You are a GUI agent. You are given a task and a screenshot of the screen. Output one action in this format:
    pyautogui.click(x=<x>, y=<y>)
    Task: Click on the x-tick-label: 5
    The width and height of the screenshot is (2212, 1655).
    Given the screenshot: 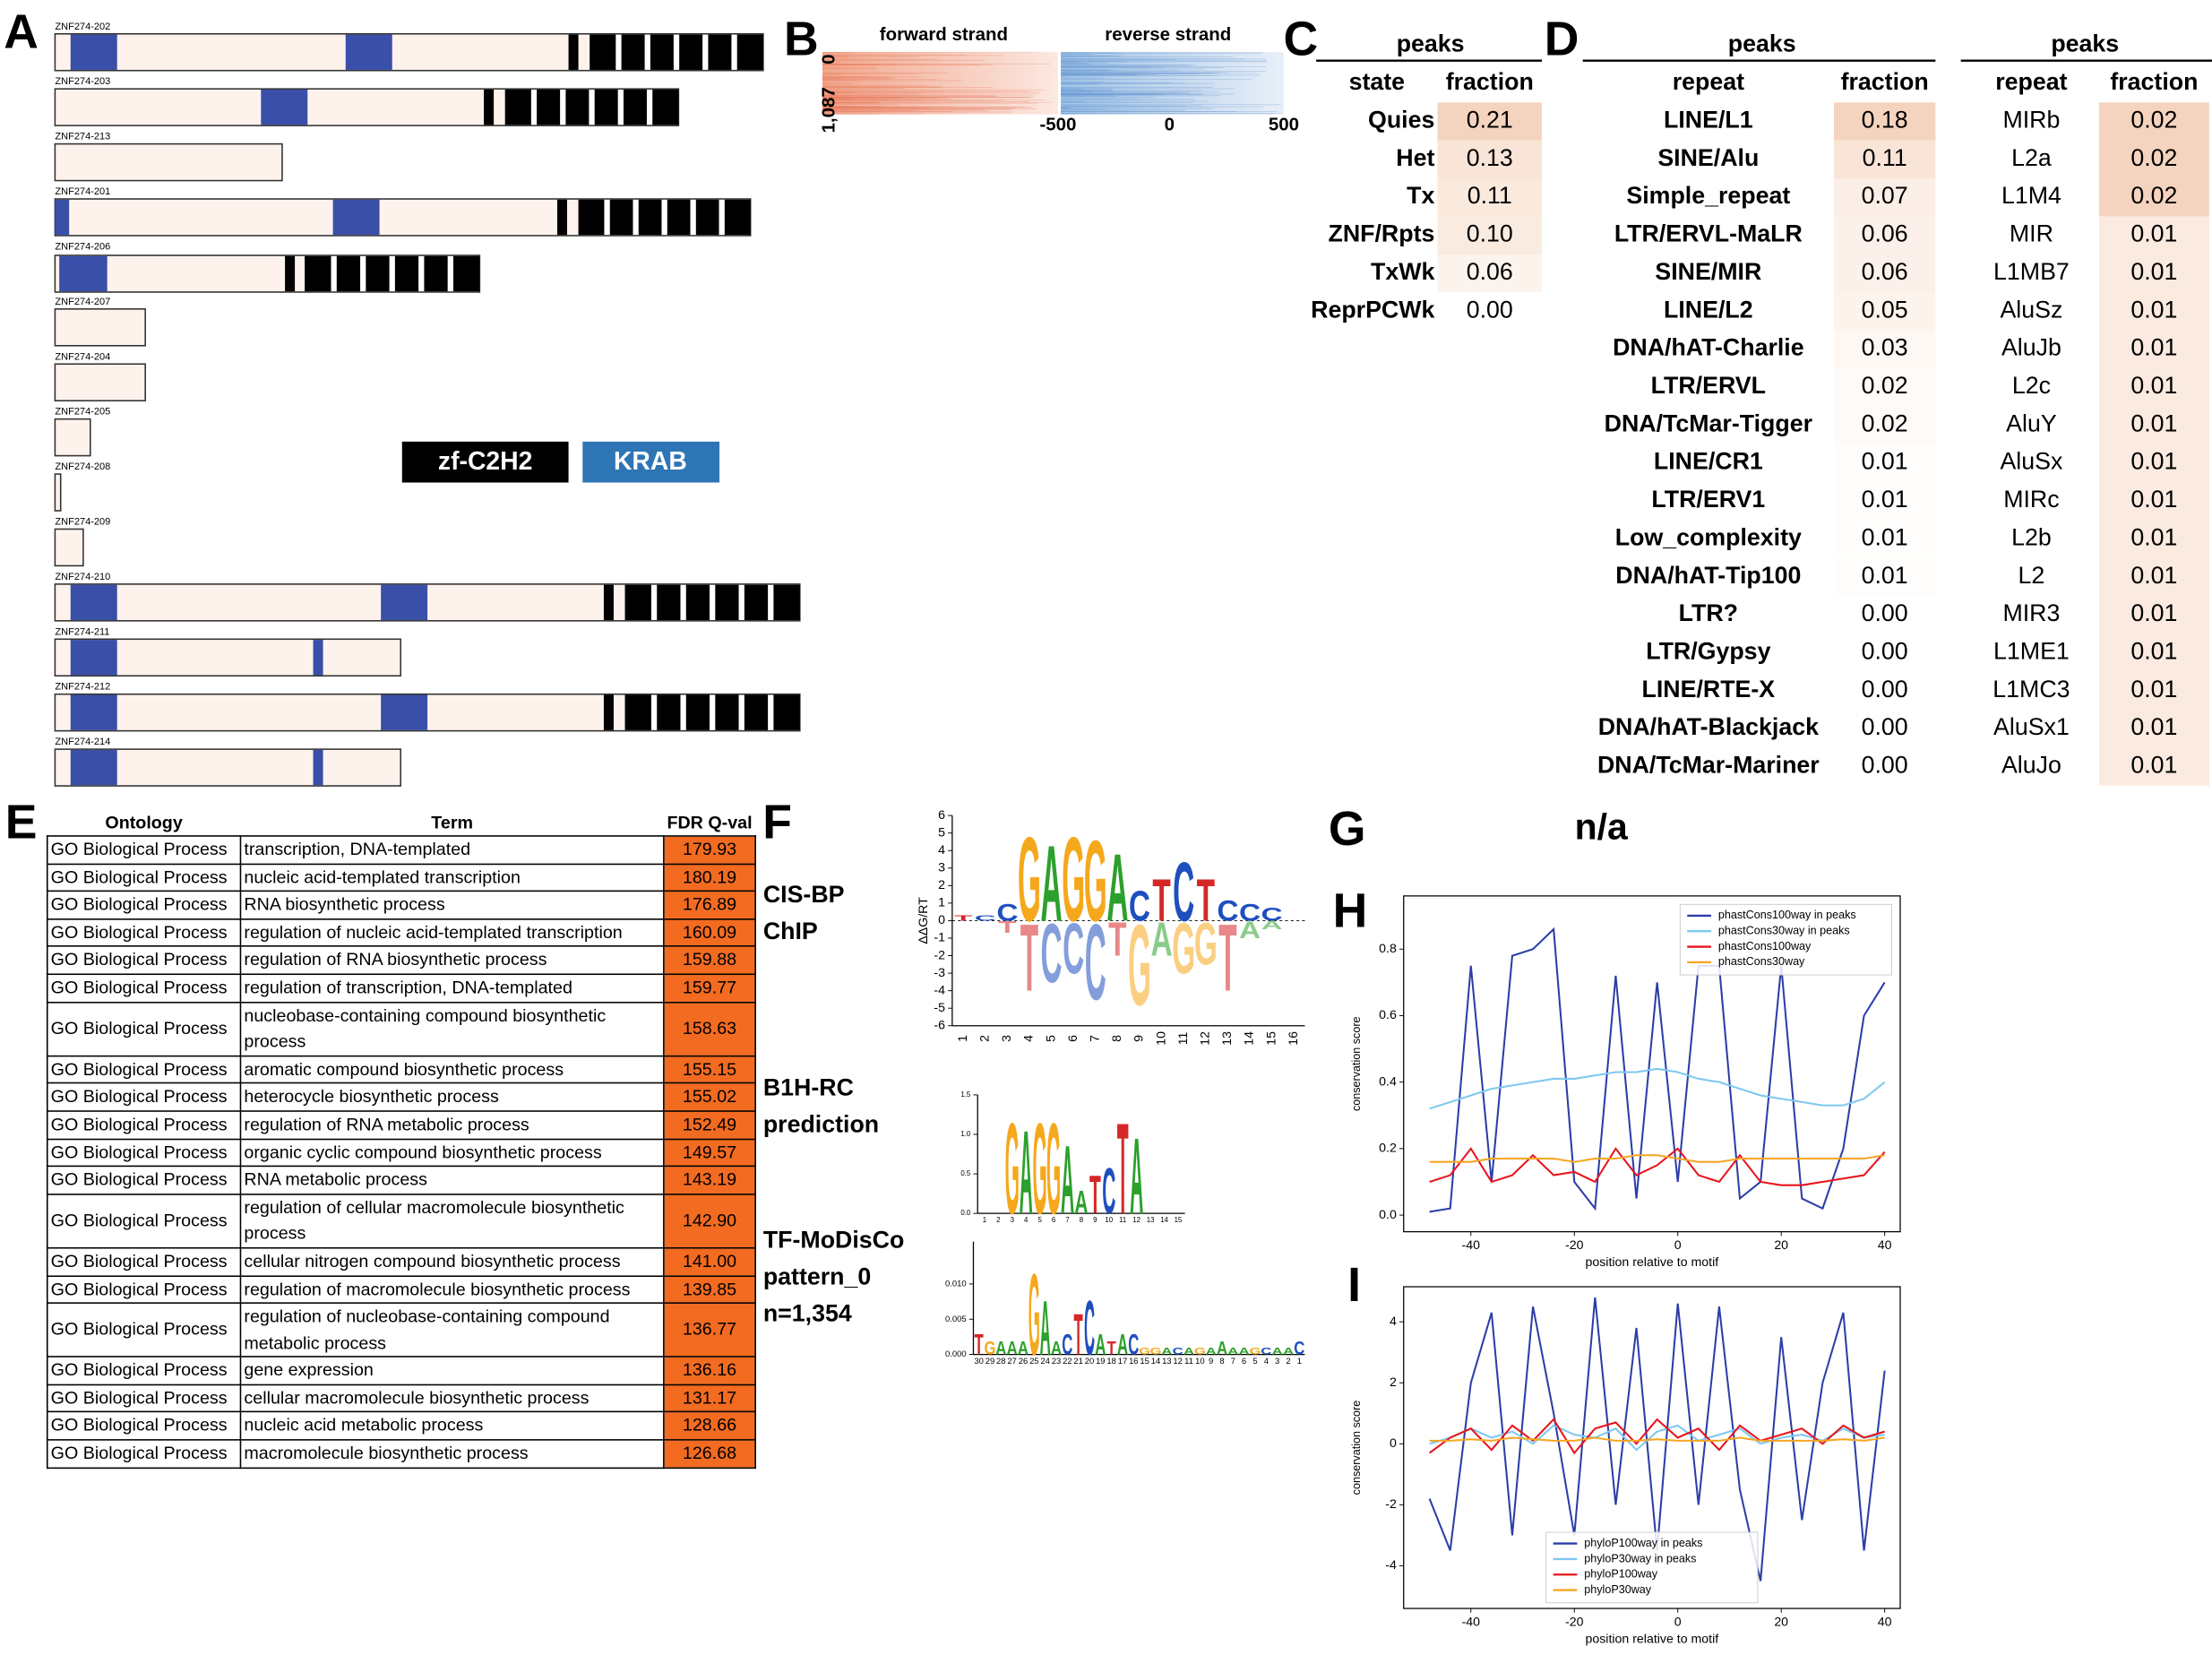 What is the action you would take?
    pyautogui.click(x=1254, y=1361)
    